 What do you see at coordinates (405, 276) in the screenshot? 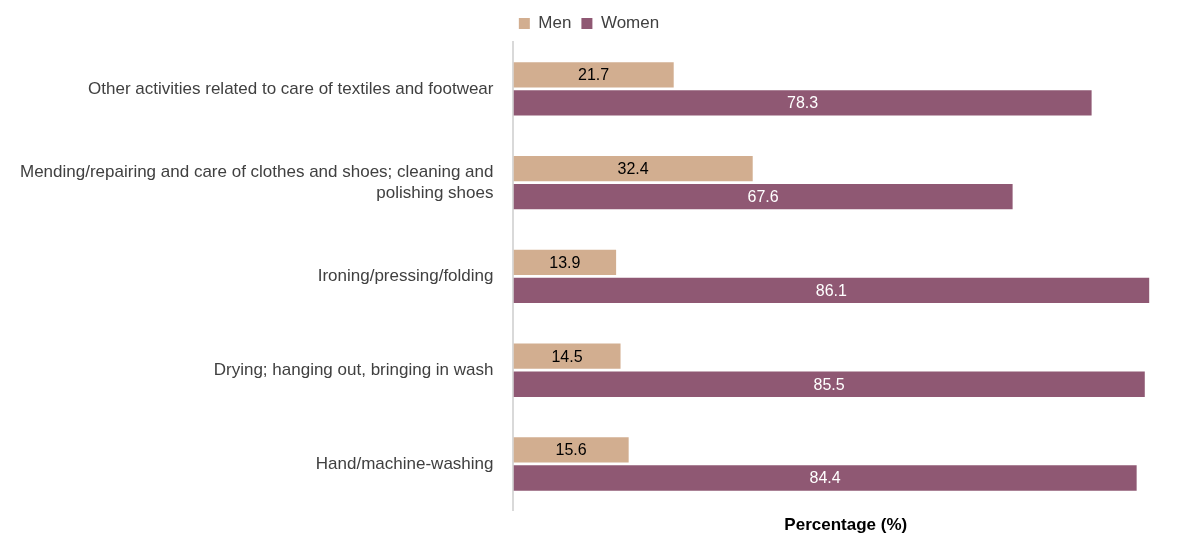
I see `y-tick-label: Ironing/pressing/folding` at bounding box center [405, 276].